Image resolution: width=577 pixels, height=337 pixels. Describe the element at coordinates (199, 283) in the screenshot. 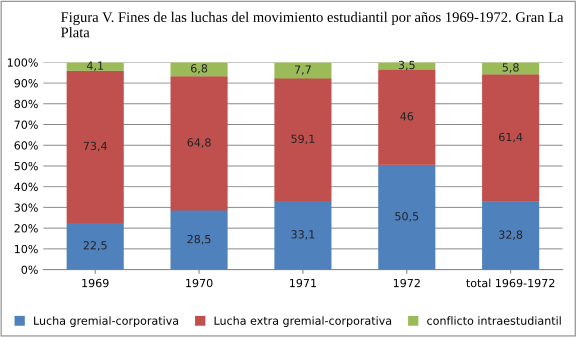

I see `x-tick-label: 1970` at that location.